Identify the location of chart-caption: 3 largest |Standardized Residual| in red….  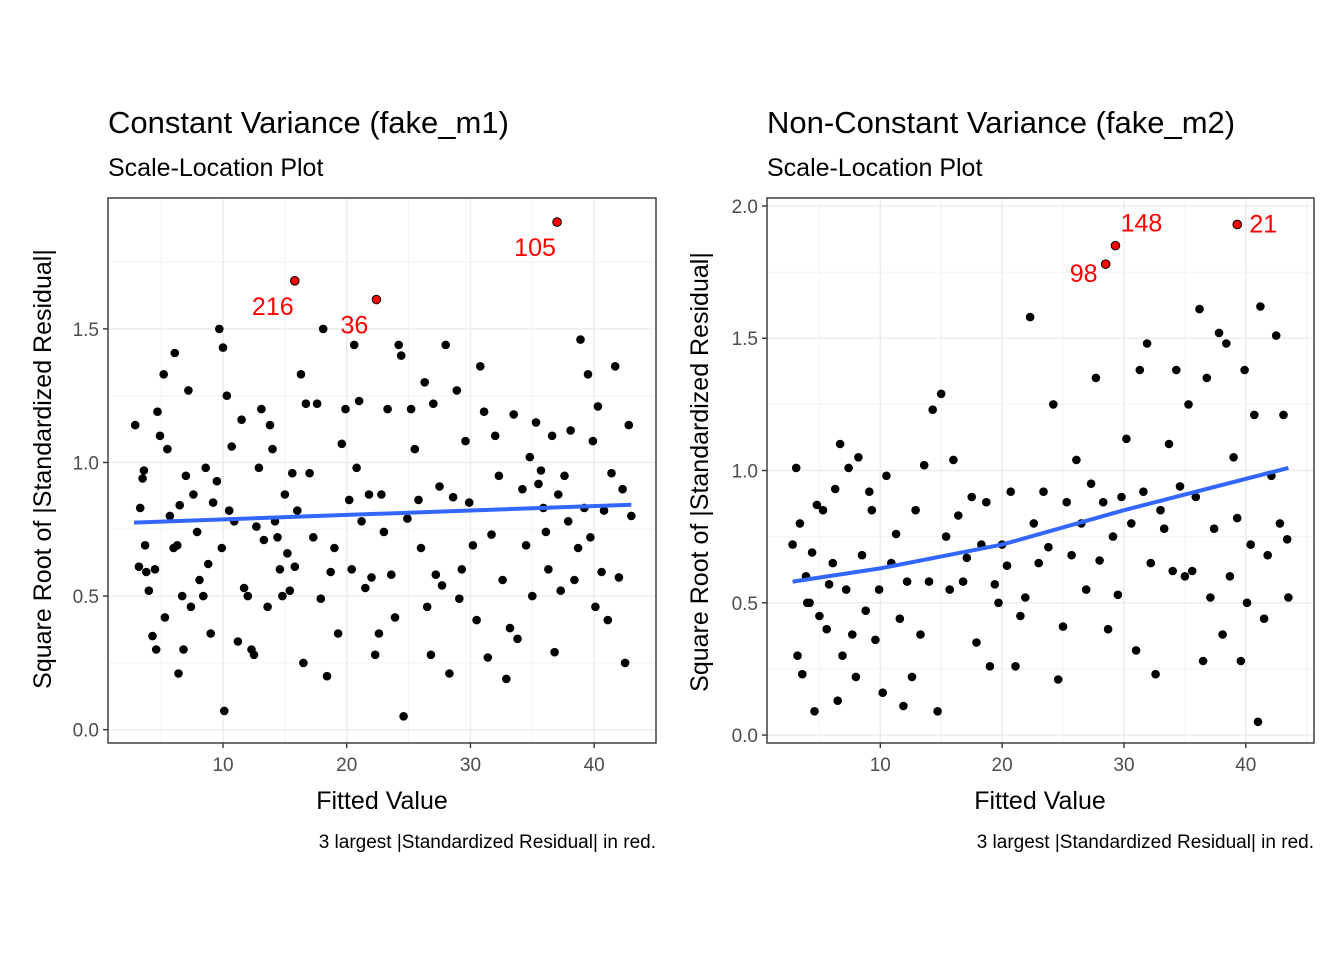
(1145, 842).